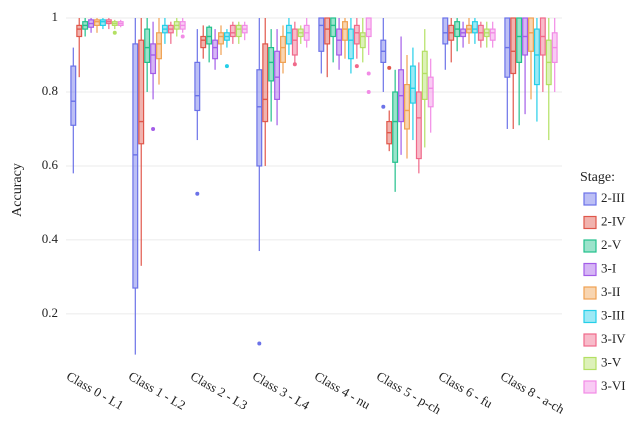 The image size is (629, 426). I want to click on x-tick-label: Class 0 - L1, so click(95, 390).